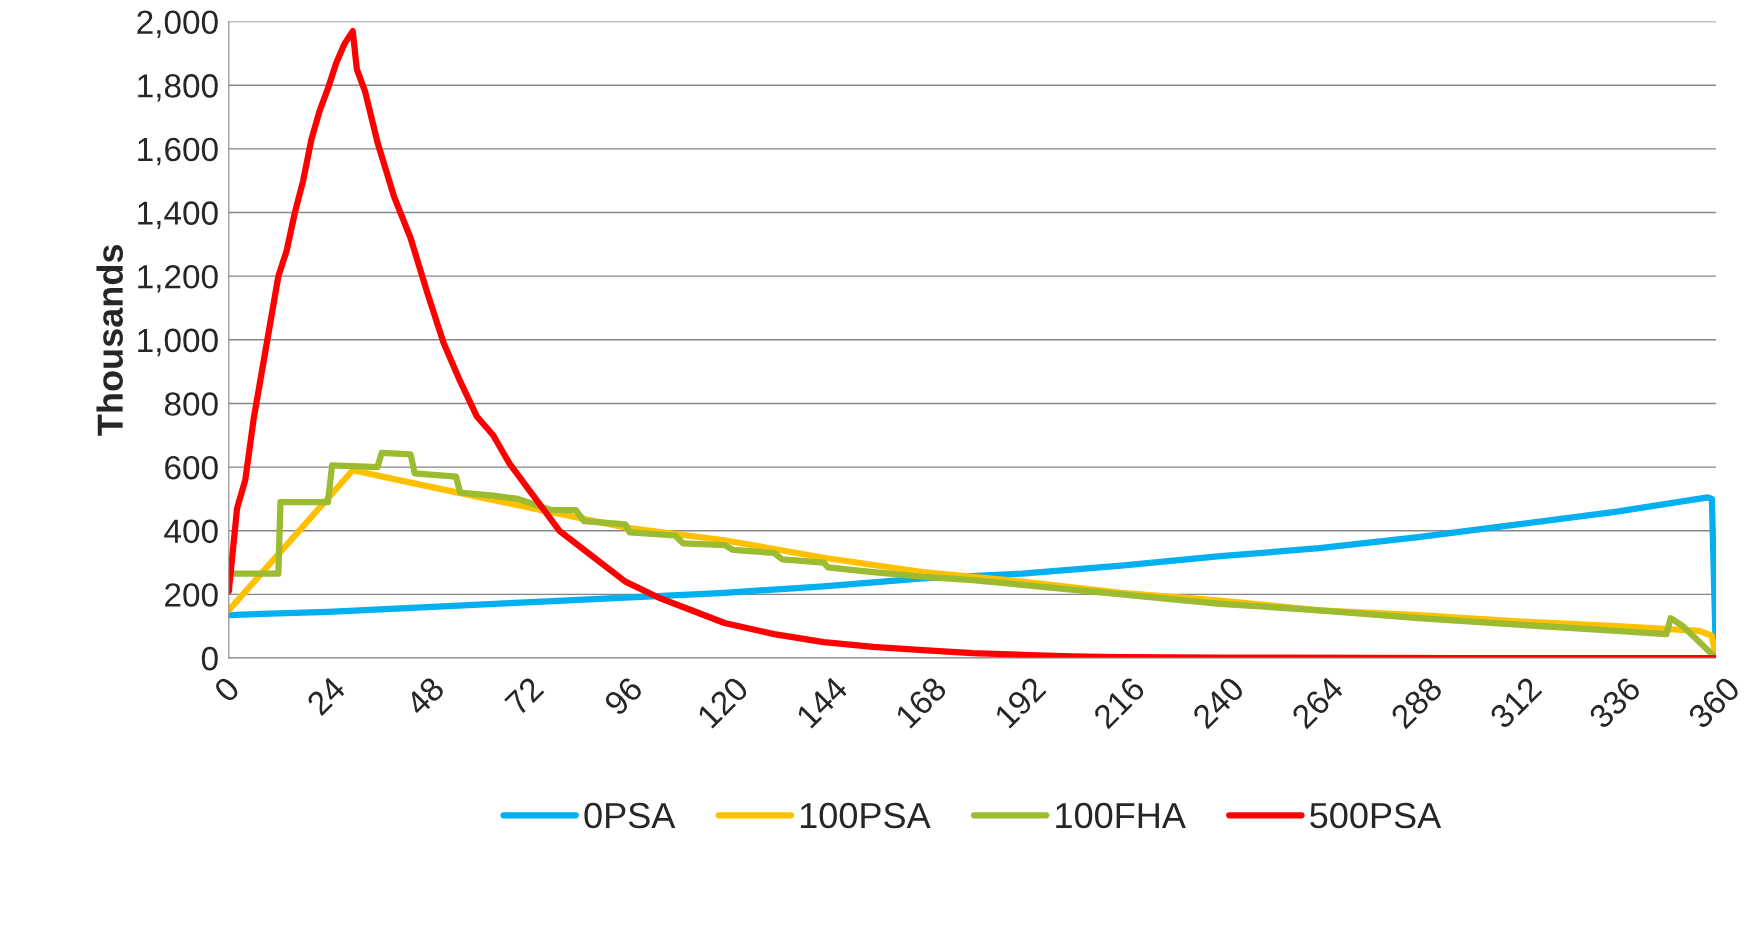  Describe the element at coordinates (191, 531) in the screenshot. I see `y-tick-label: 400` at that location.